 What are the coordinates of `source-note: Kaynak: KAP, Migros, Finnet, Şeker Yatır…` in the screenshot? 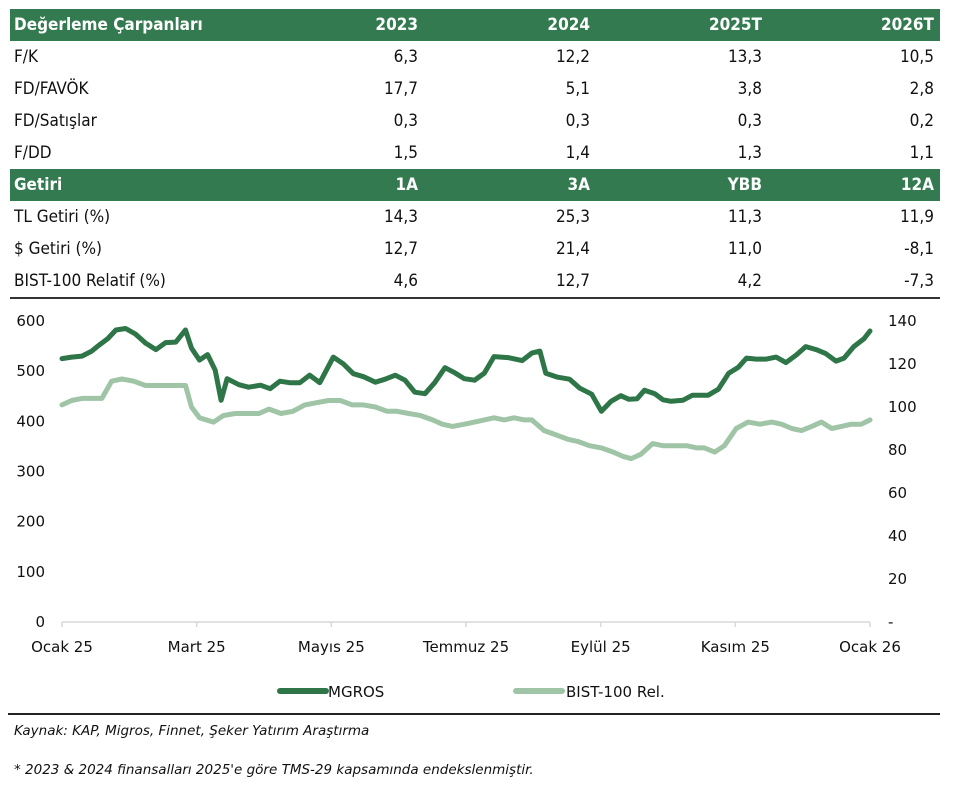 It's located at (192, 731).